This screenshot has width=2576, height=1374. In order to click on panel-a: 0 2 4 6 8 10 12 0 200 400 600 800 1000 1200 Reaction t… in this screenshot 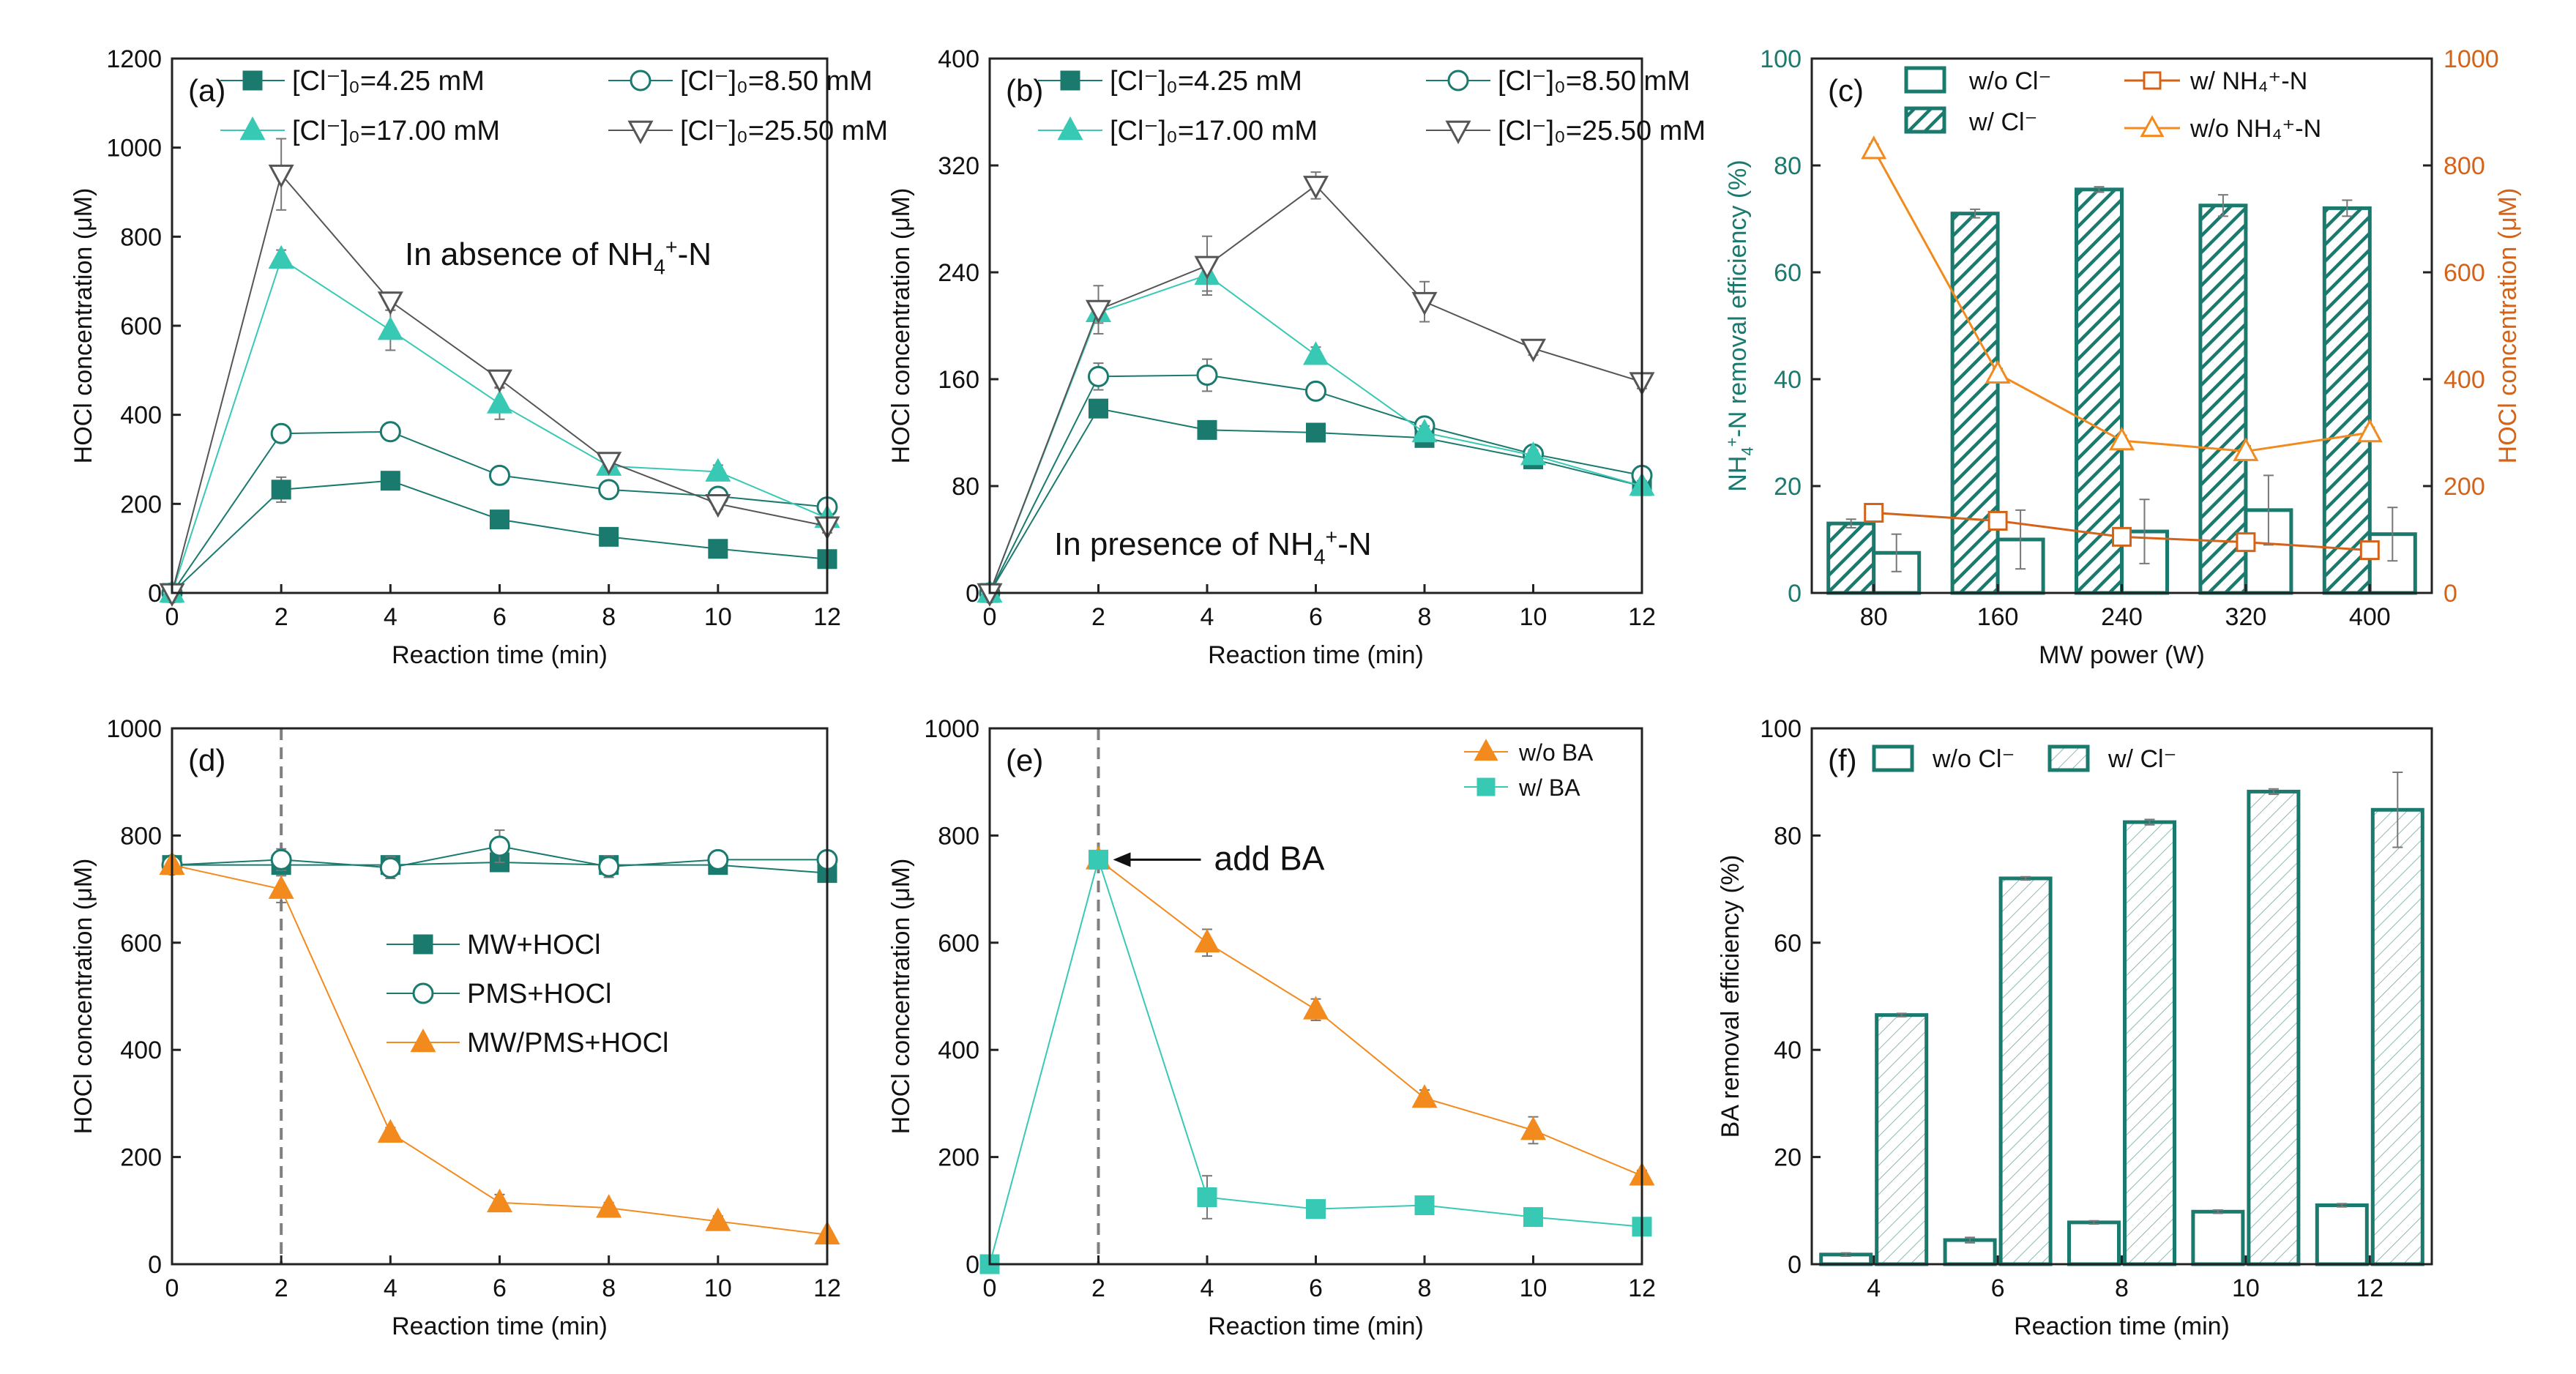, I will do `click(479, 357)`.